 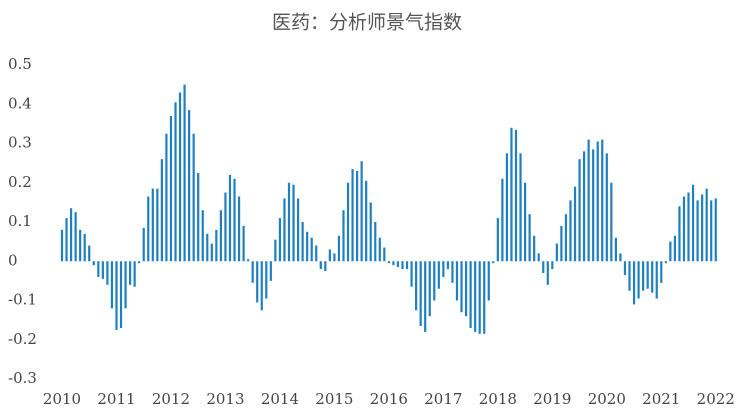 What do you see at coordinates (661, 399) in the screenshot?
I see `x-tick-label: 2021` at bounding box center [661, 399].